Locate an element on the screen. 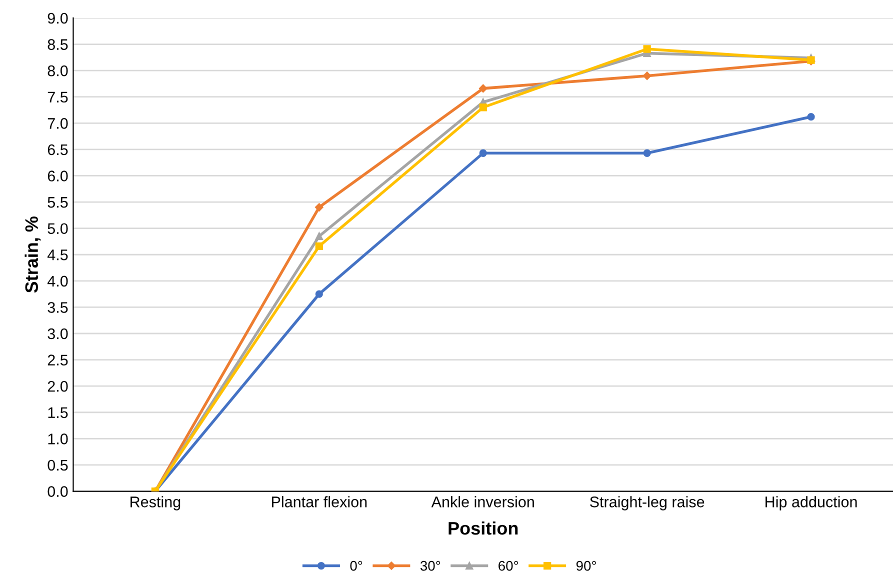 The width and height of the screenshot is (893, 580). x-tick-label: Hip adduction is located at coordinates (811, 503).